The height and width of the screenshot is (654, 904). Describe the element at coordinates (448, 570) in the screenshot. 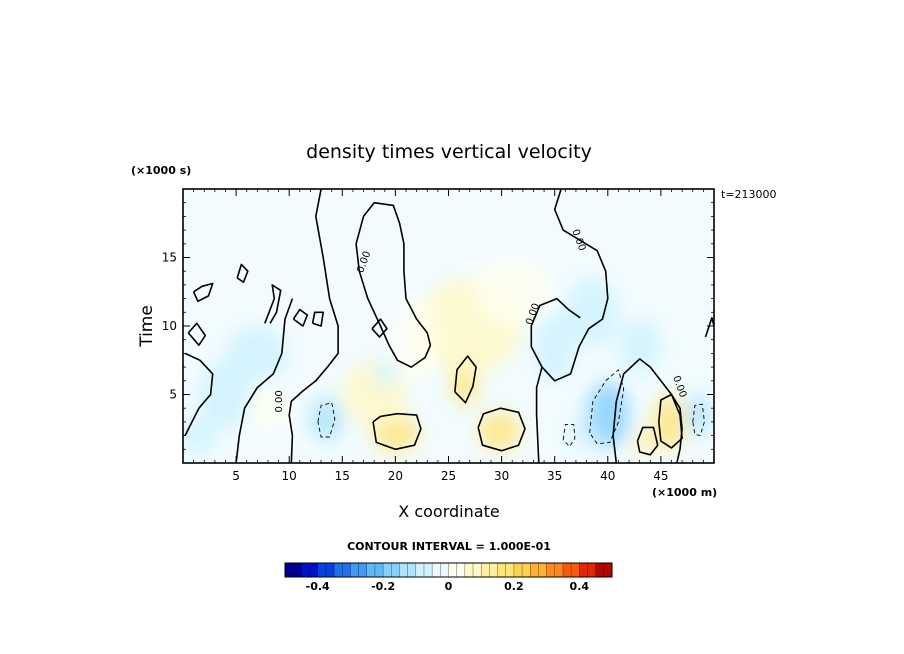

I see `colorbar-frame` at that location.